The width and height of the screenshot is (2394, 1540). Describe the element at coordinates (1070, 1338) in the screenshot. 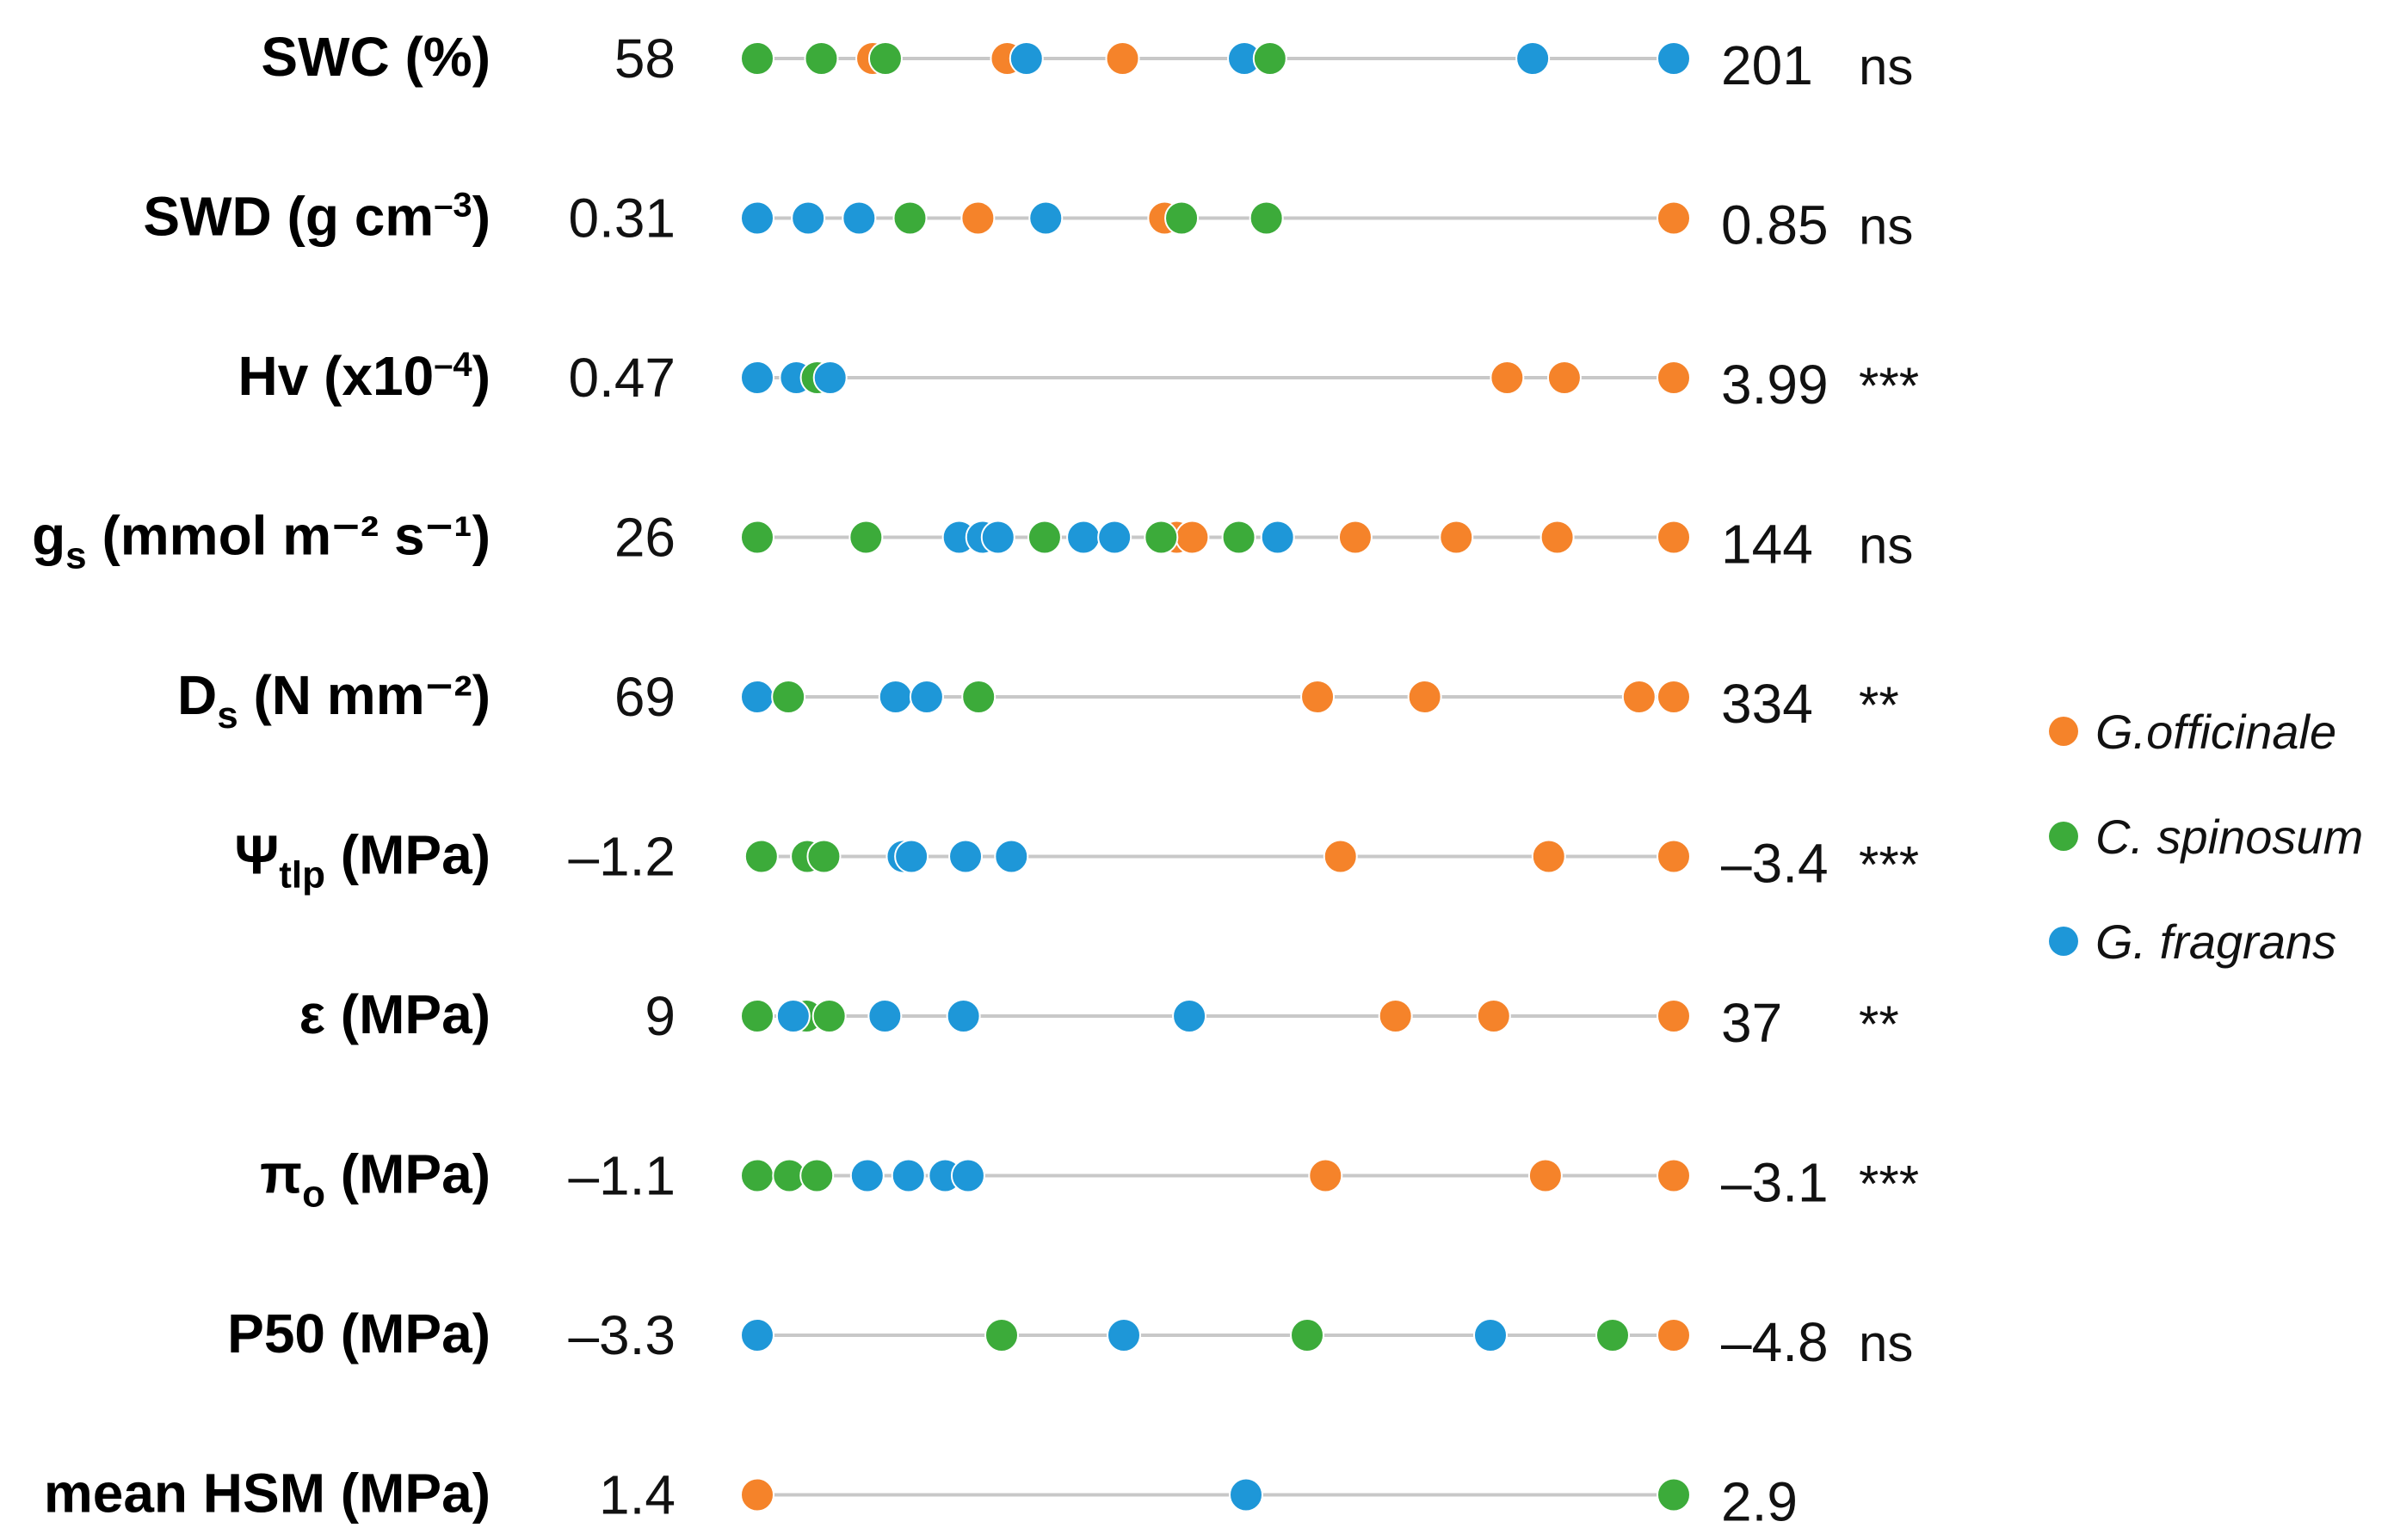

I see `trait-row: P50 (MPa) –3.3 –4.8 ns` at that location.